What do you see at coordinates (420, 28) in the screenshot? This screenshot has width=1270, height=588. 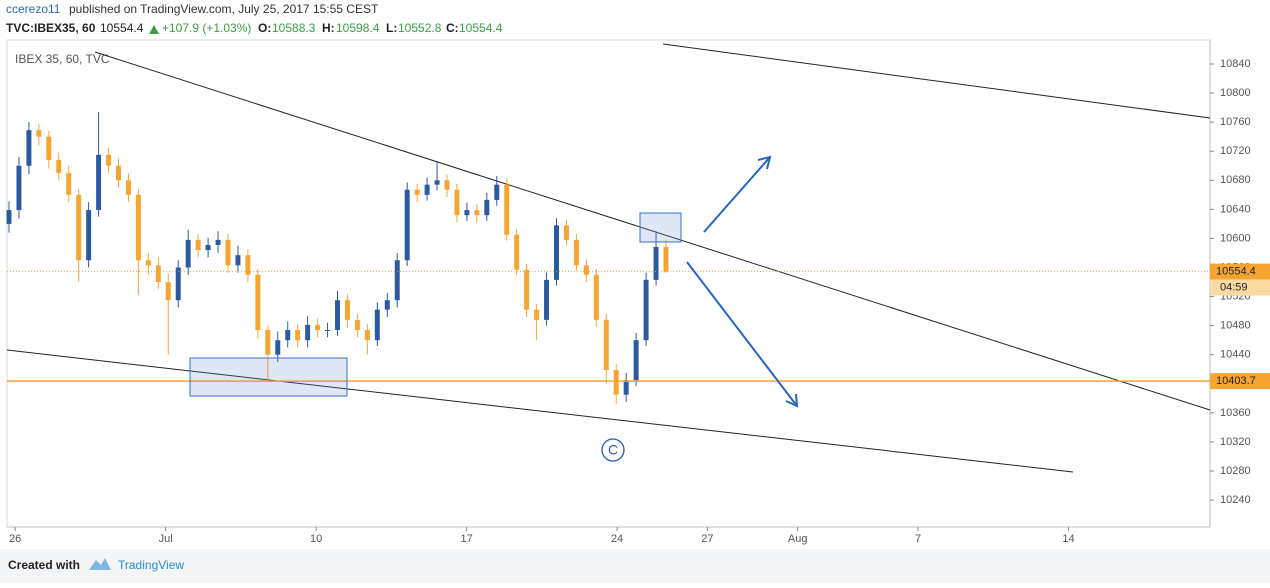 I see `low-value: 10552.8` at bounding box center [420, 28].